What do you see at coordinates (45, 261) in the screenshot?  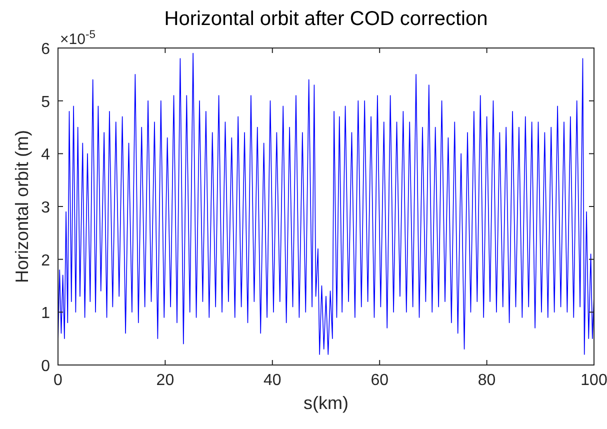 I see `y-tick-label: 2` at bounding box center [45, 261].